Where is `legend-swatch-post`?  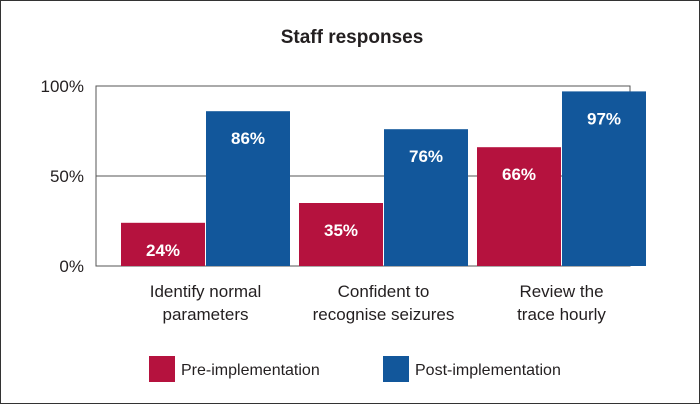
legend-swatch-post is located at coordinates (396, 369).